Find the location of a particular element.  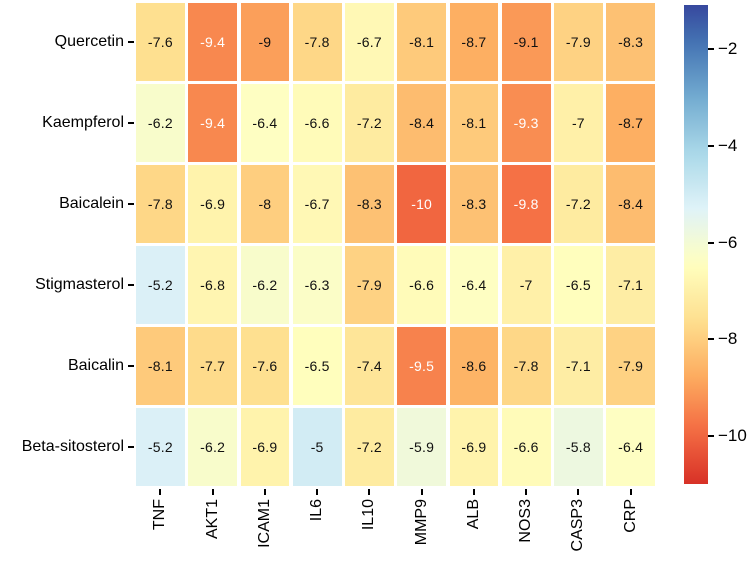

cell-value: -7.4 is located at coordinates (369, 366).